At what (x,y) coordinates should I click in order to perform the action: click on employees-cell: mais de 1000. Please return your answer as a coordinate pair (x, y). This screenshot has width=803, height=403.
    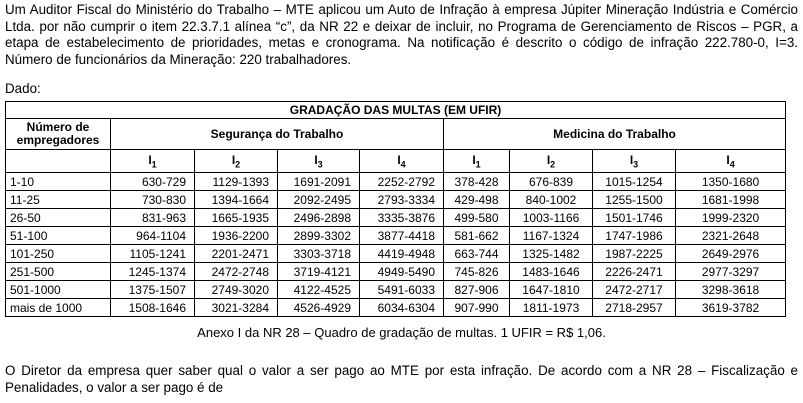
    Looking at the image, I should click on (58, 307).